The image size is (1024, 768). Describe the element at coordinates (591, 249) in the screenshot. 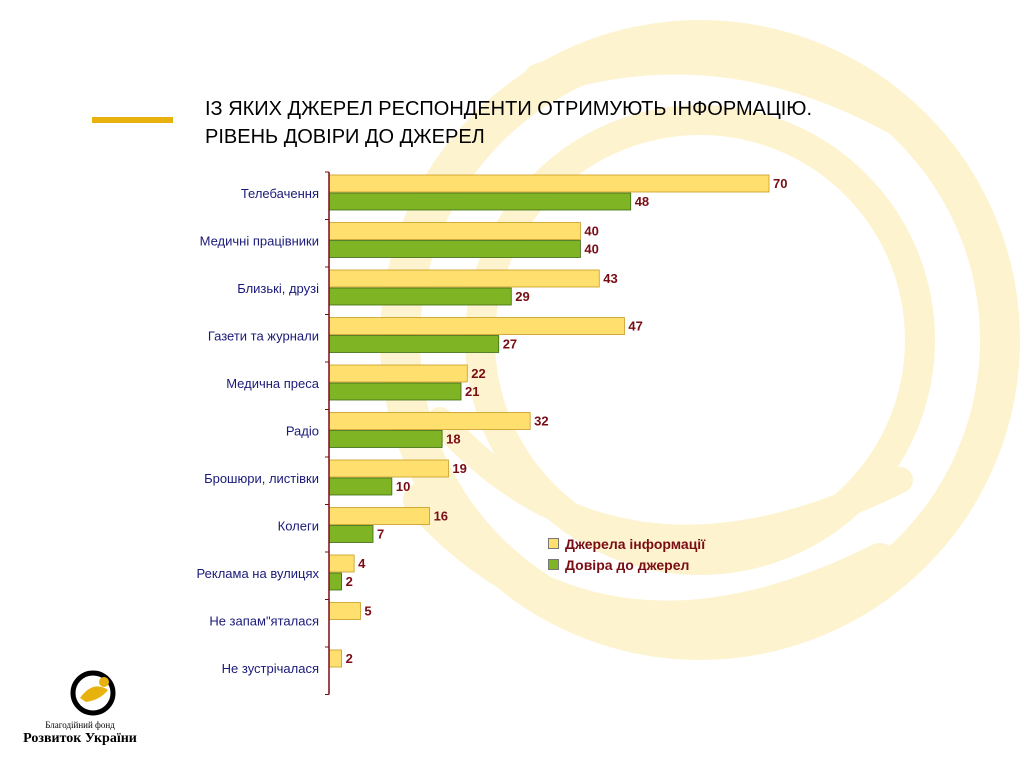

I see `value-label-series-2: 40` at that location.